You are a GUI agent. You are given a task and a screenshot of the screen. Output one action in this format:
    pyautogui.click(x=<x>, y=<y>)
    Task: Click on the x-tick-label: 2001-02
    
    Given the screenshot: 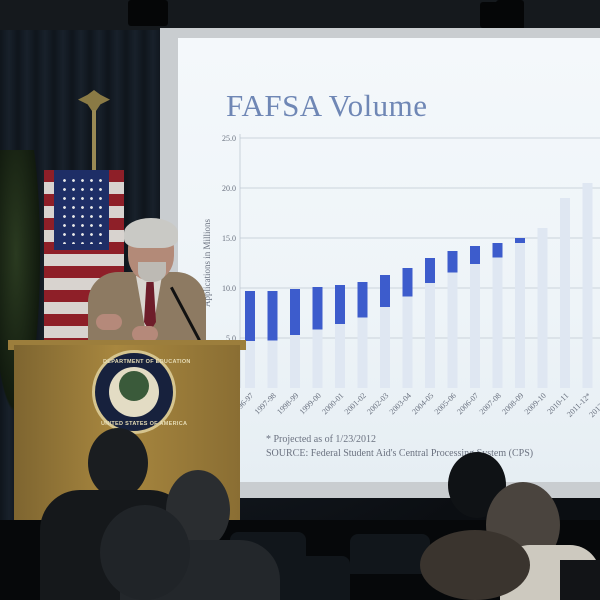 What is the action you would take?
    pyautogui.click(x=355, y=403)
    